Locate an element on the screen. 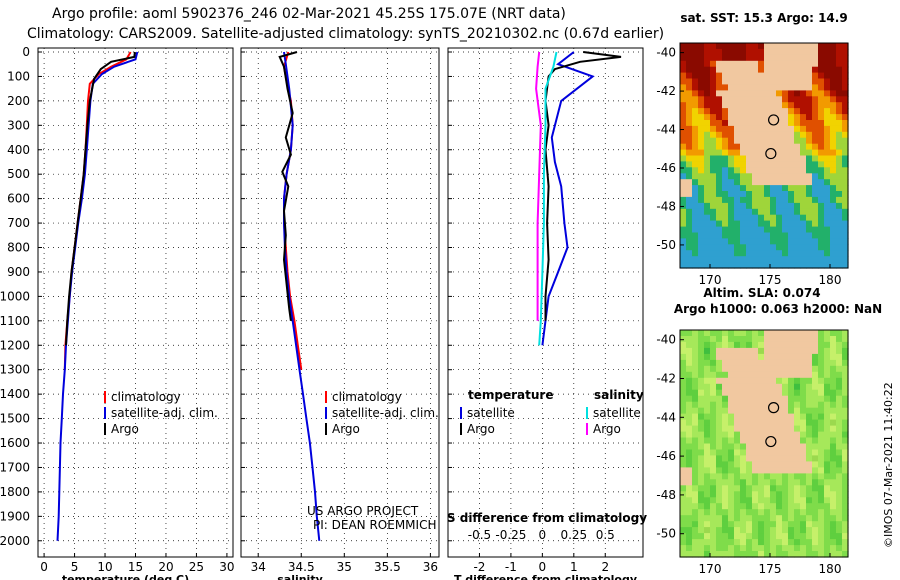  secondary-tick-label: 0 is located at coordinates (543, 535).